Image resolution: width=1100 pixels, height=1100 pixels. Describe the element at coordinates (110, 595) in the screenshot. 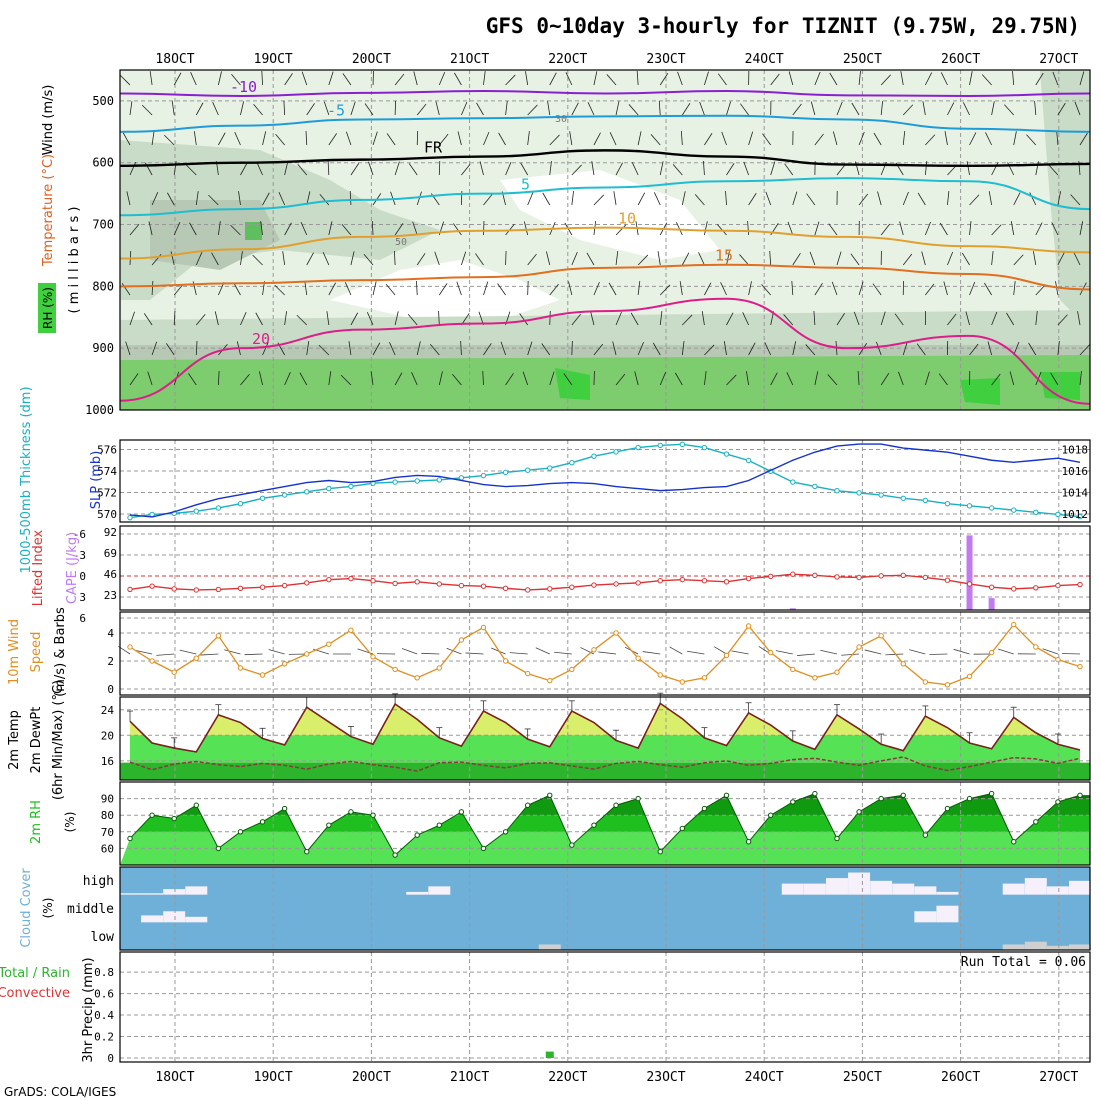

I see `cape-tick-label: 23` at that location.